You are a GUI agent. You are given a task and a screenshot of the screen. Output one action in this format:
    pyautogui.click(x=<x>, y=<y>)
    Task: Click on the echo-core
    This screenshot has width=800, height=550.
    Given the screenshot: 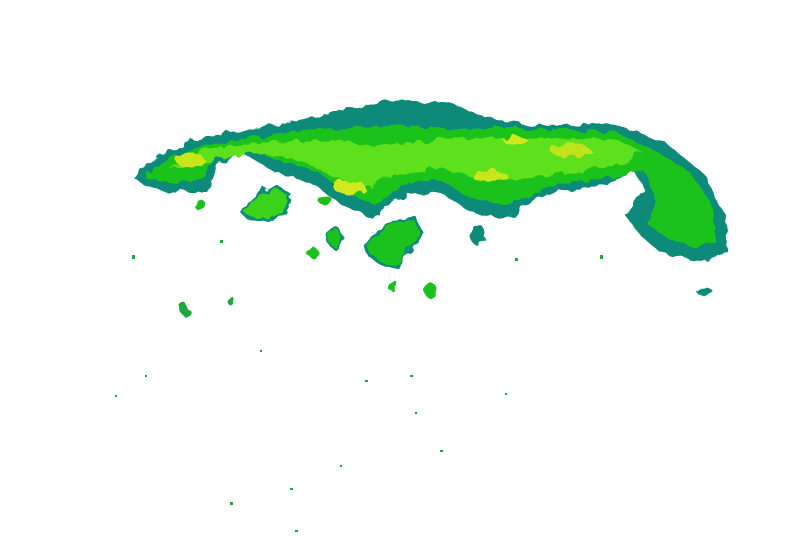 What is the action you would take?
    pyautogui.click(x=405, y=163)
    